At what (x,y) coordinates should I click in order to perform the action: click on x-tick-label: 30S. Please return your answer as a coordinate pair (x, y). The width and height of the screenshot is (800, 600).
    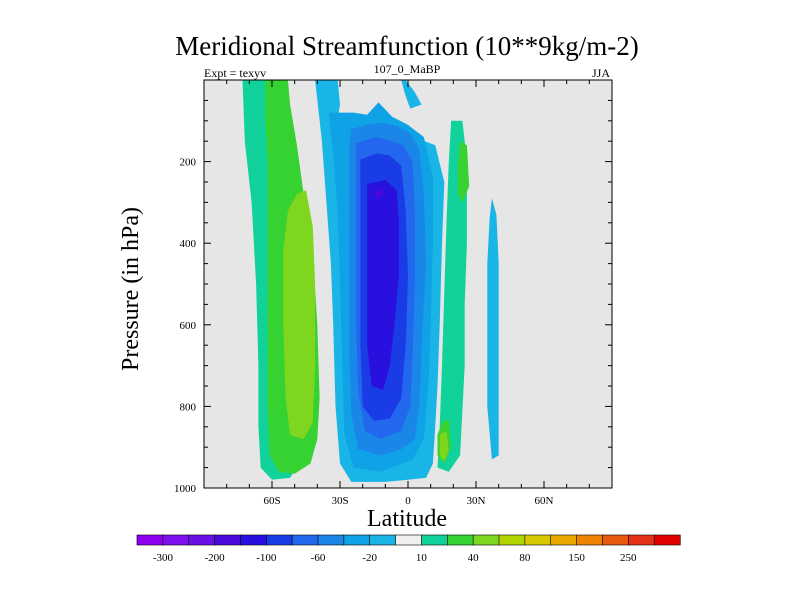
    Looking at the image, I should click on (339, 501).